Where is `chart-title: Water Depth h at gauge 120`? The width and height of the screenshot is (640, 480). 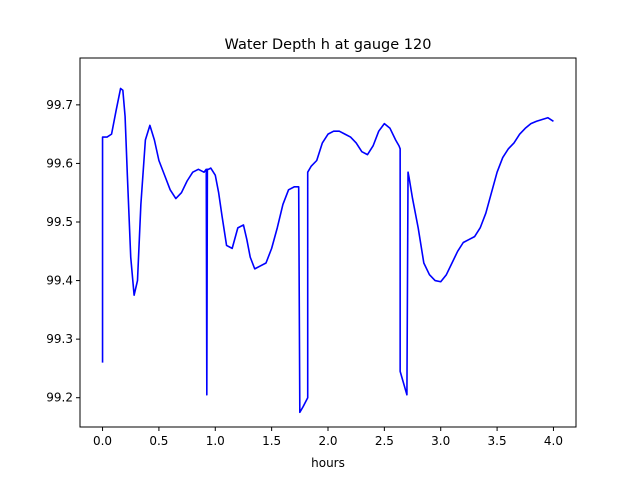 chart-title: Water Depth h at gauge 120 is located at coordinates (328, 45).